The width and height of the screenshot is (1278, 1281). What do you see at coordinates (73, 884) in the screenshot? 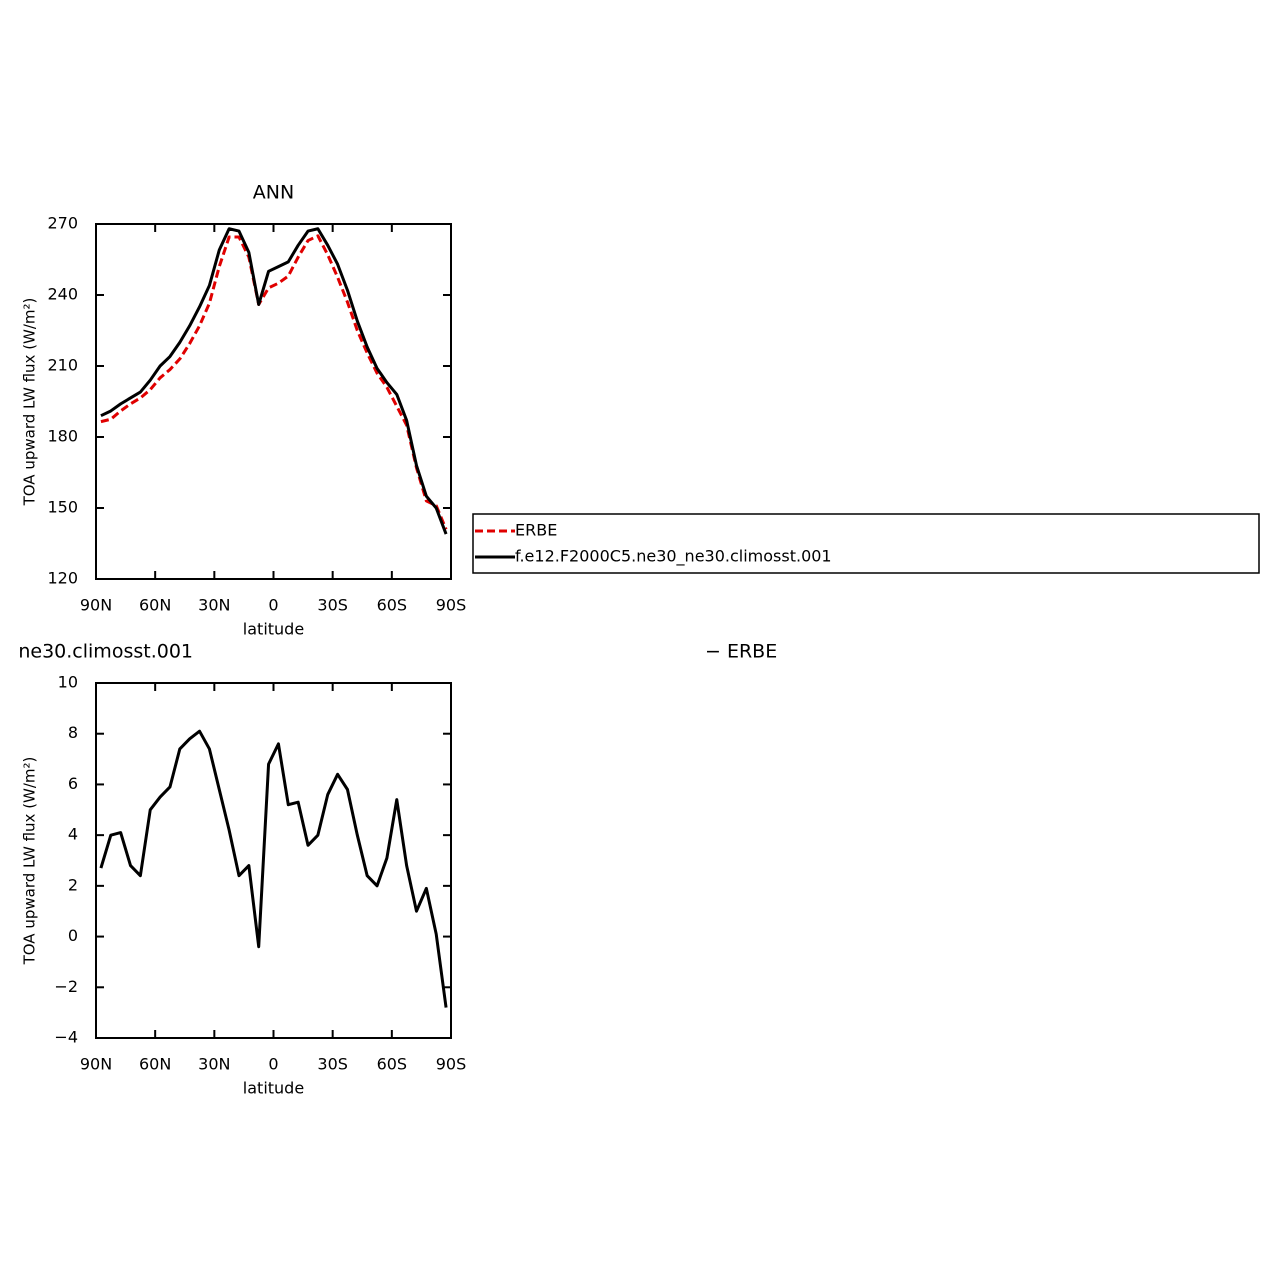
I see `y-tick-label: 2` at bounding box center [73, 884].